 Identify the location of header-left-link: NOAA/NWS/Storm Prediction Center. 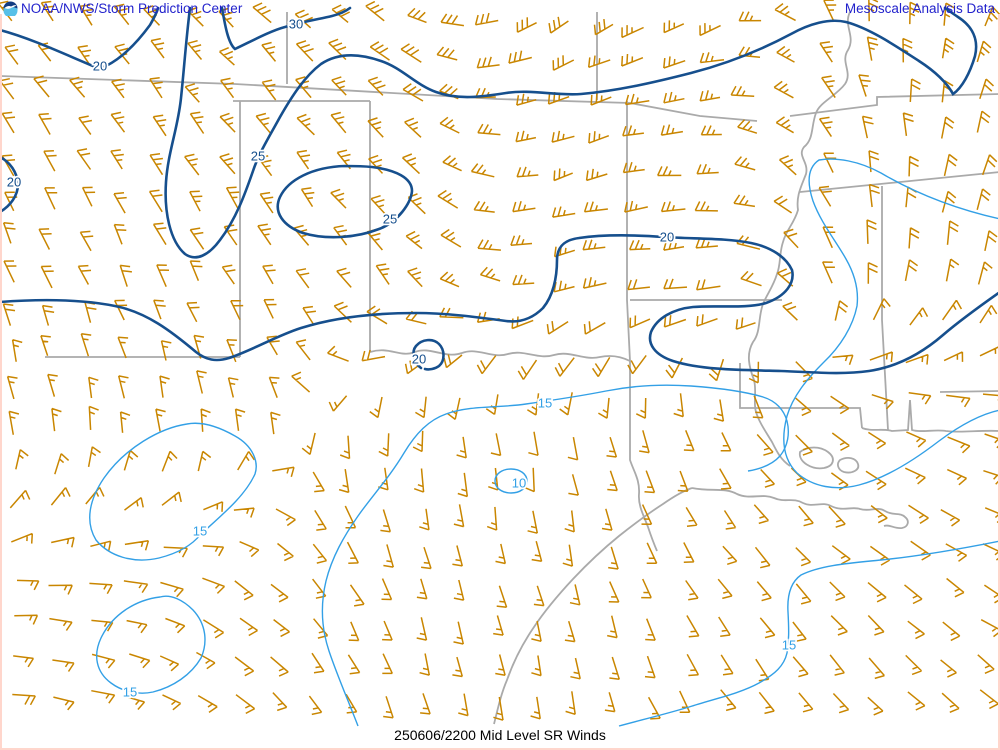
(132, 8).